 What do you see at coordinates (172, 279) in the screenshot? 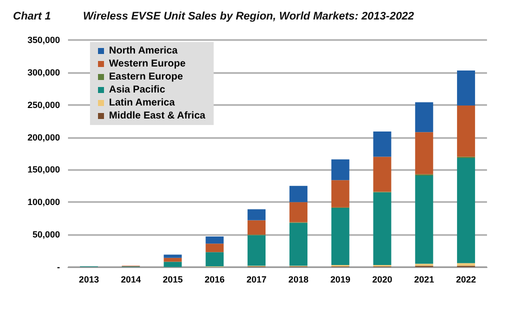
I see `x-tick-label: 2015` at bounding box center [172, 279].